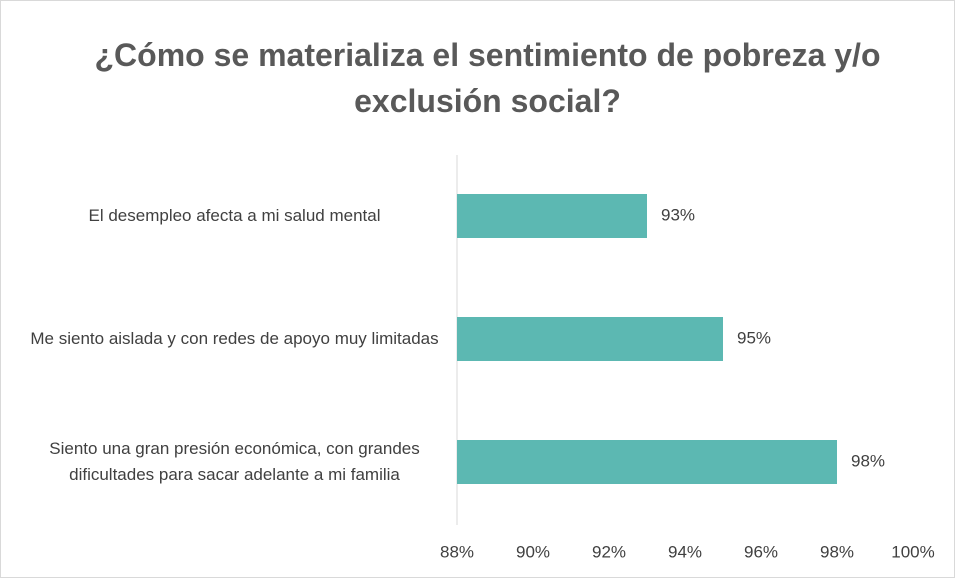  I want to click on value-label: 98%, so click(868, 460).